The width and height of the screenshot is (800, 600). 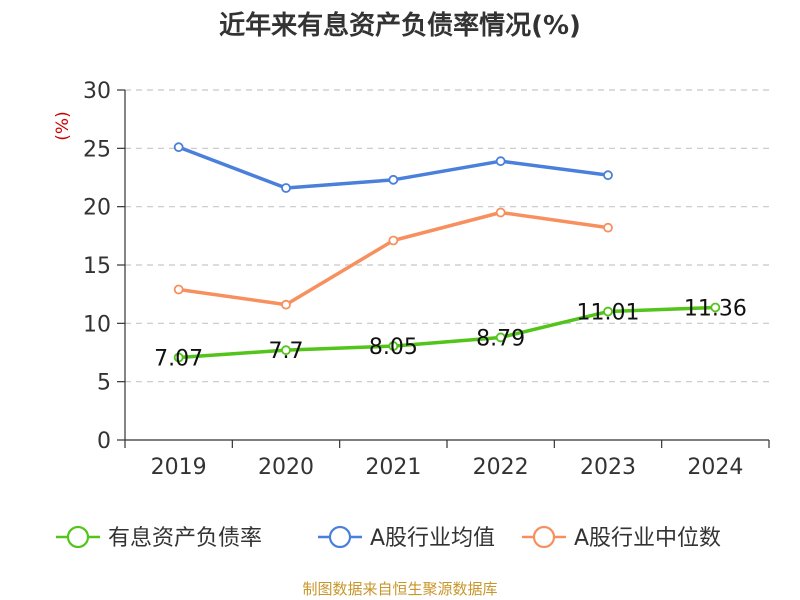 What do you see at coordinates (104, 441) in the screenshot?
I see `y-tick-label: 0` at bounding box center [104, 441].